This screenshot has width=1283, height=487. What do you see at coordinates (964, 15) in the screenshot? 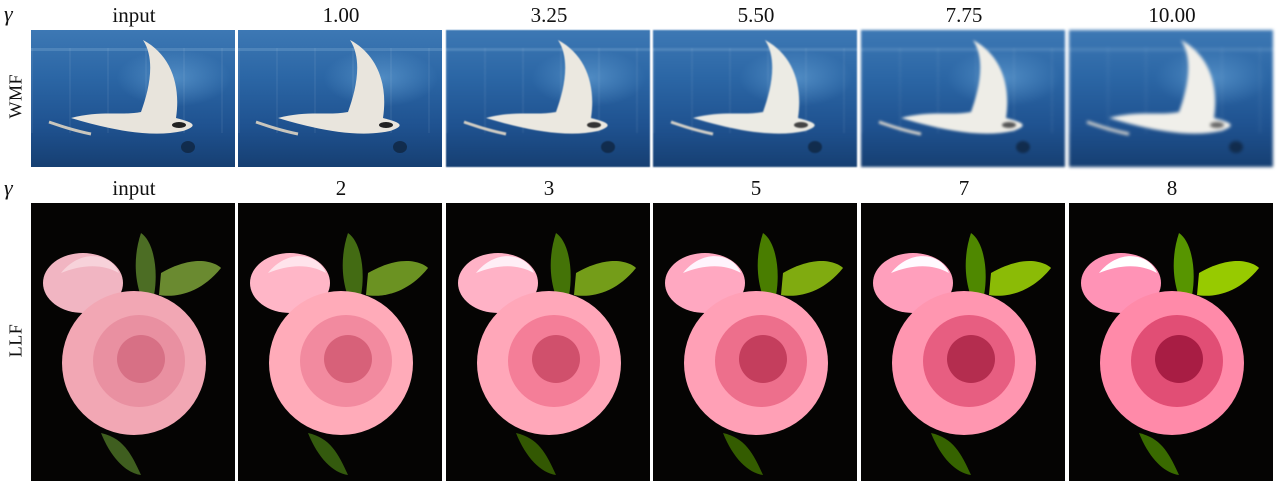
I see `column-header: 7.75` at bounding box center [964, 15].